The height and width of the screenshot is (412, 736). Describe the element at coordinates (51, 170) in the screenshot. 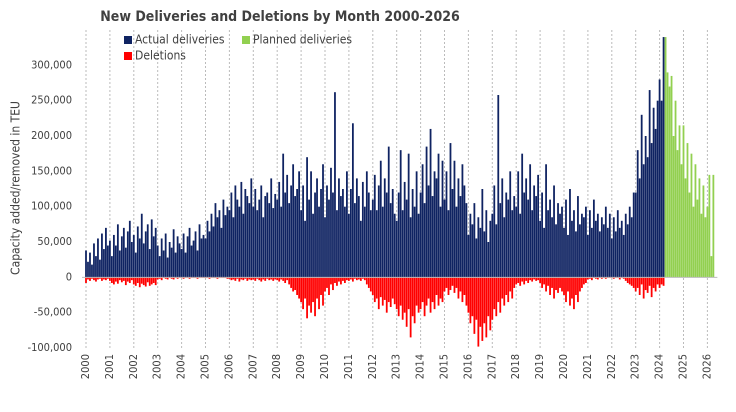

I see `y-tick-label: 150,000` at that location.